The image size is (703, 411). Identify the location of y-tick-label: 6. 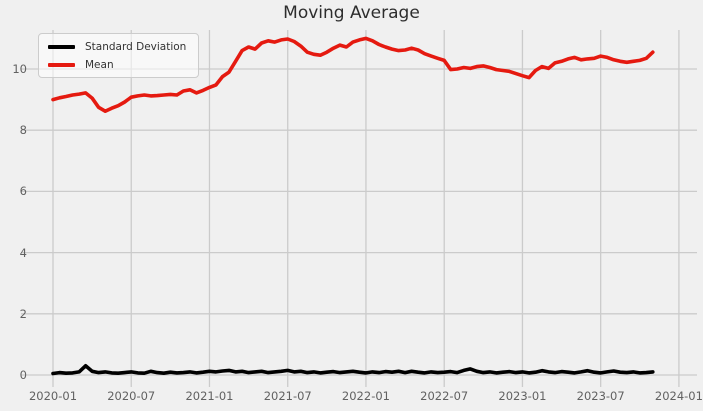
(23, 191).